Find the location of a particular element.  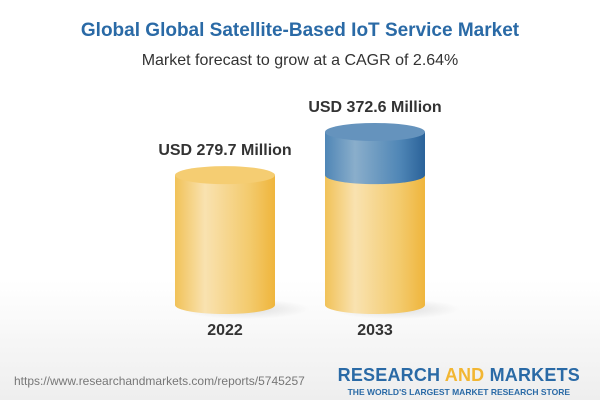

bar-2033-base is located at coordinates (375, 244).